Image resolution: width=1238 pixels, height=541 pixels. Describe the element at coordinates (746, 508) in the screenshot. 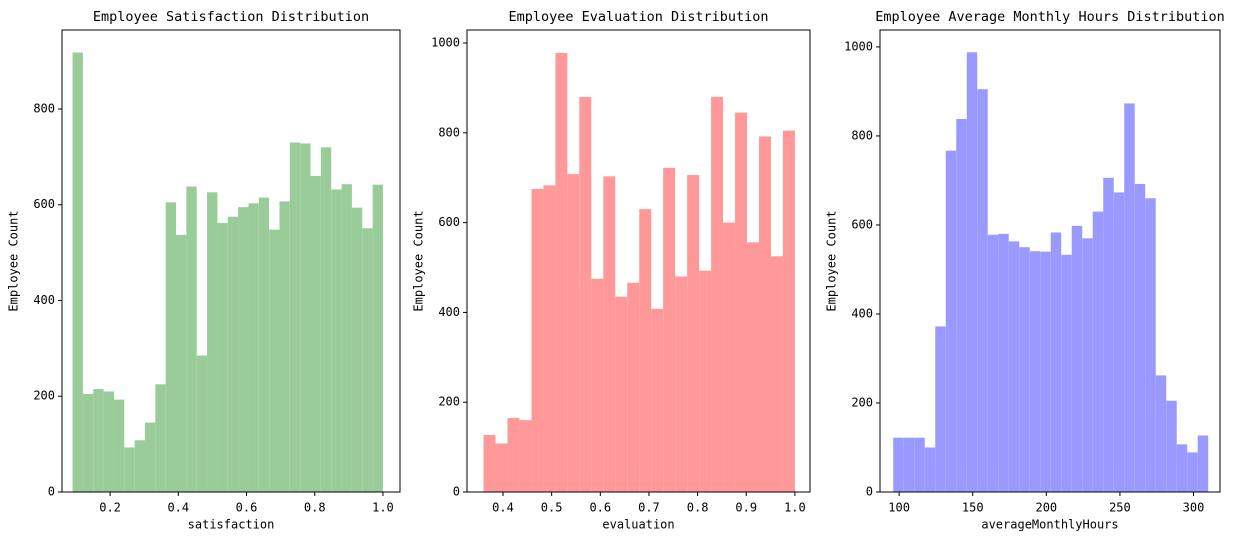

I see `x-tick-label: 0.9` at that location.